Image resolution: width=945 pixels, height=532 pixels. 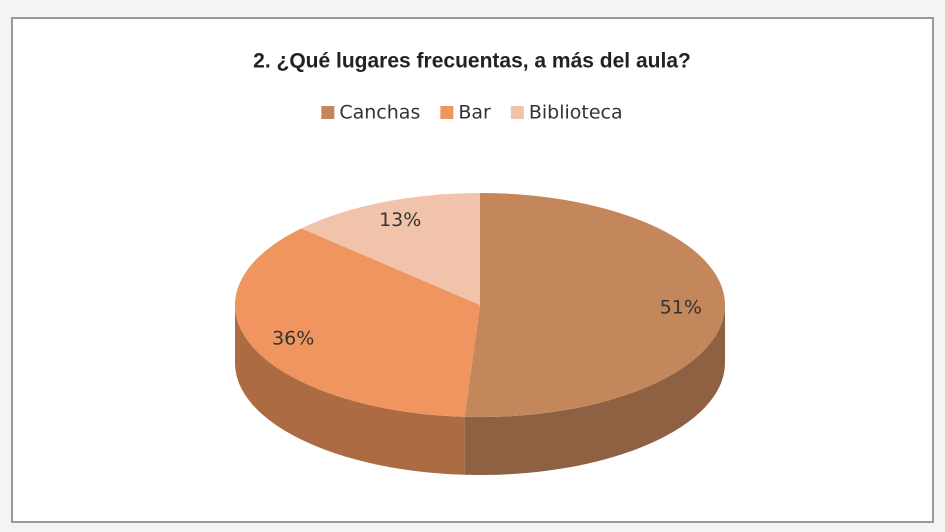 What do you see at coordinates (293, 338) in the screenshot?
I see `data-label: 36%` at bounding box center [293, 338].